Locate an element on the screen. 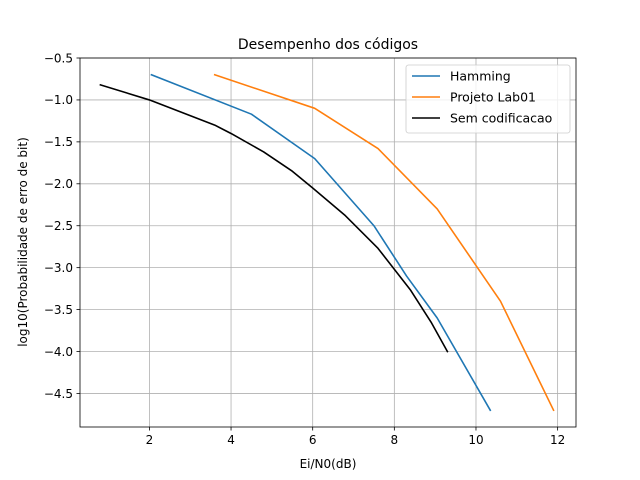  y-tick-label: −1.0 is located at coordinates (58, 100).